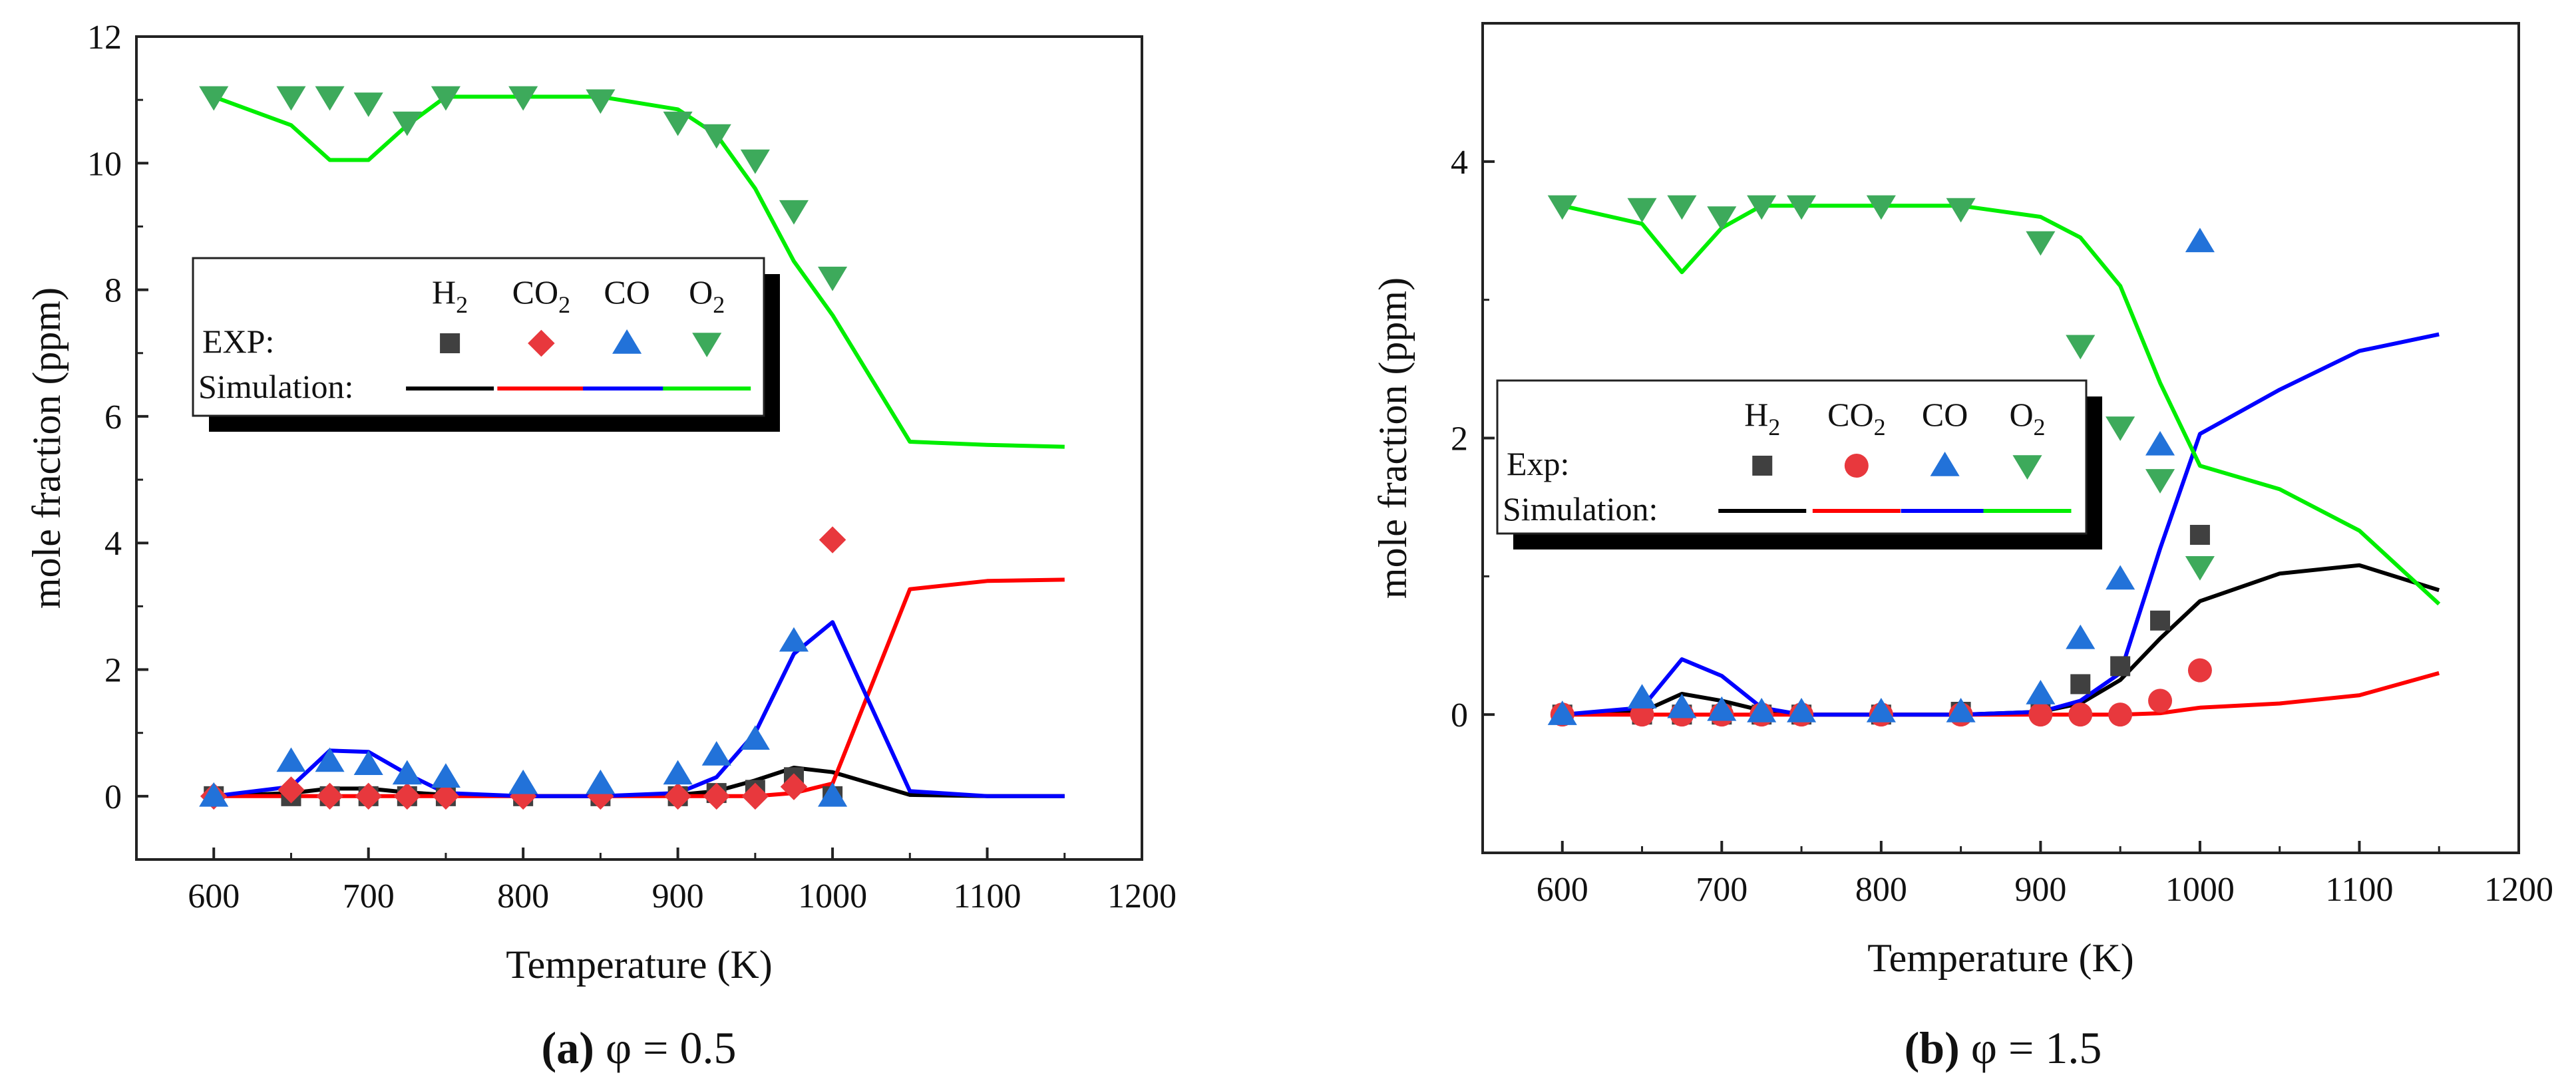  Describe the element at coordinates (2027, 418) in the screenshot. I see `legend-species-label: O2` at that location.